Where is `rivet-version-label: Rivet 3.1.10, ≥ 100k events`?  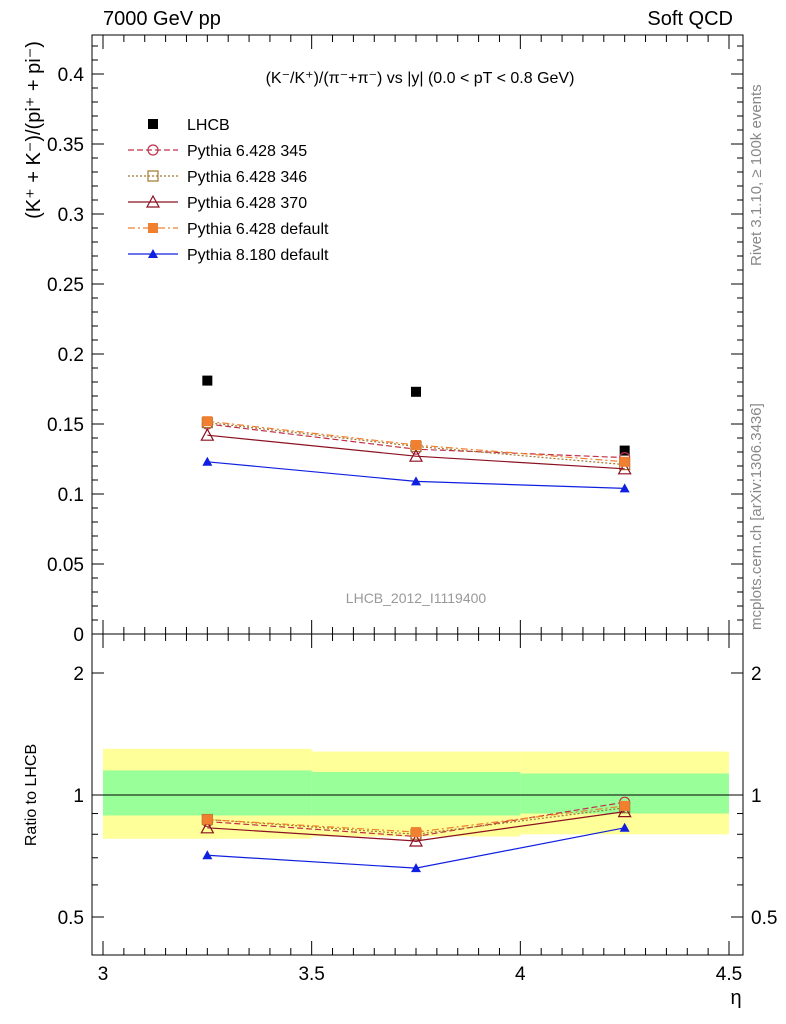 rivet-version-label: Rivet 3.1.10, ≥ 100k events is located at coordinates (756, 175).